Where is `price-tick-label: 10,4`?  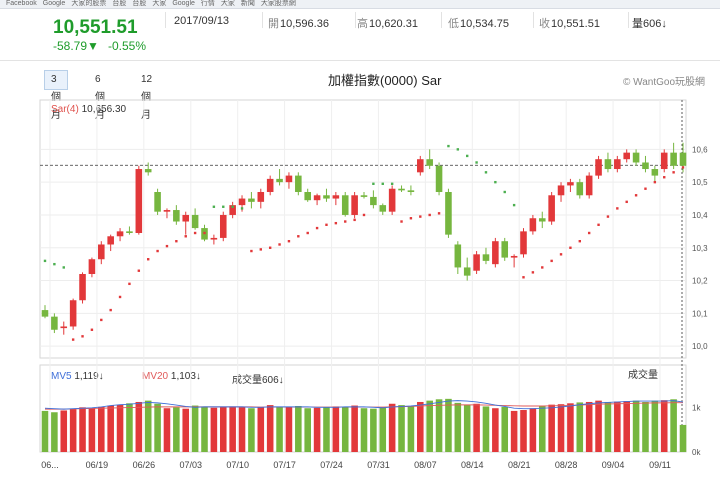 price-tick-label: 10,4 is located at coordinates (700, 215).